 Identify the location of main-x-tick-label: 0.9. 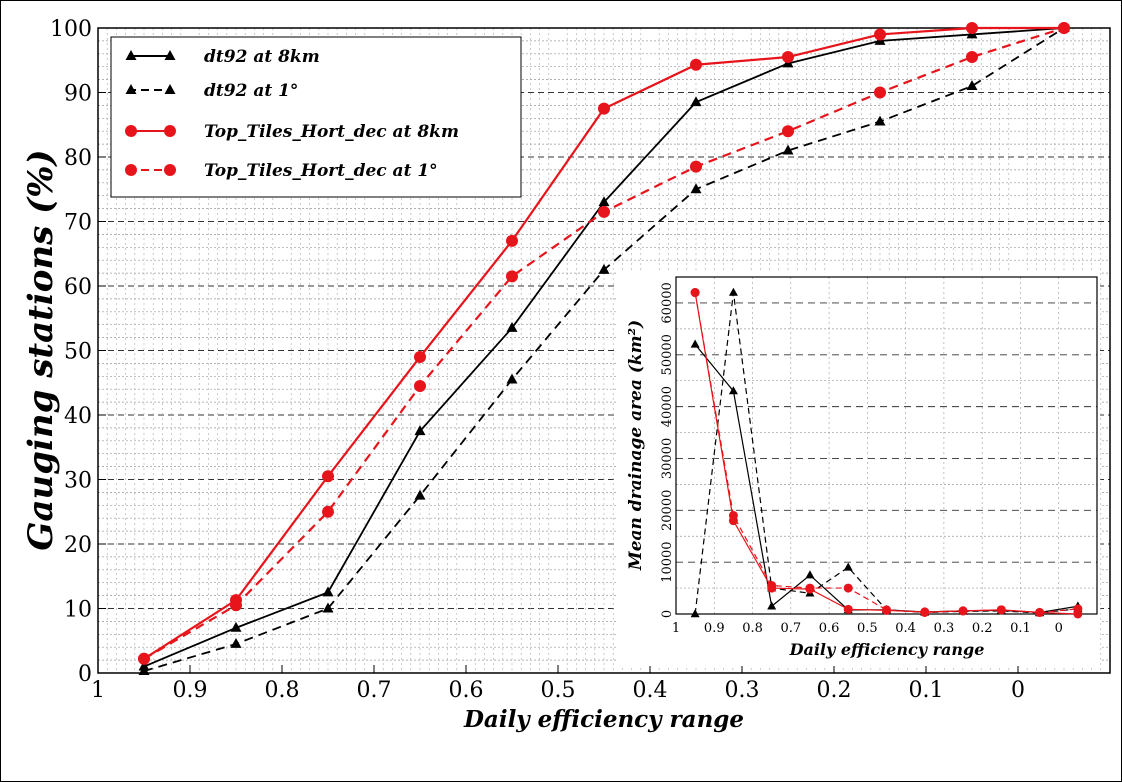
(190, 690).